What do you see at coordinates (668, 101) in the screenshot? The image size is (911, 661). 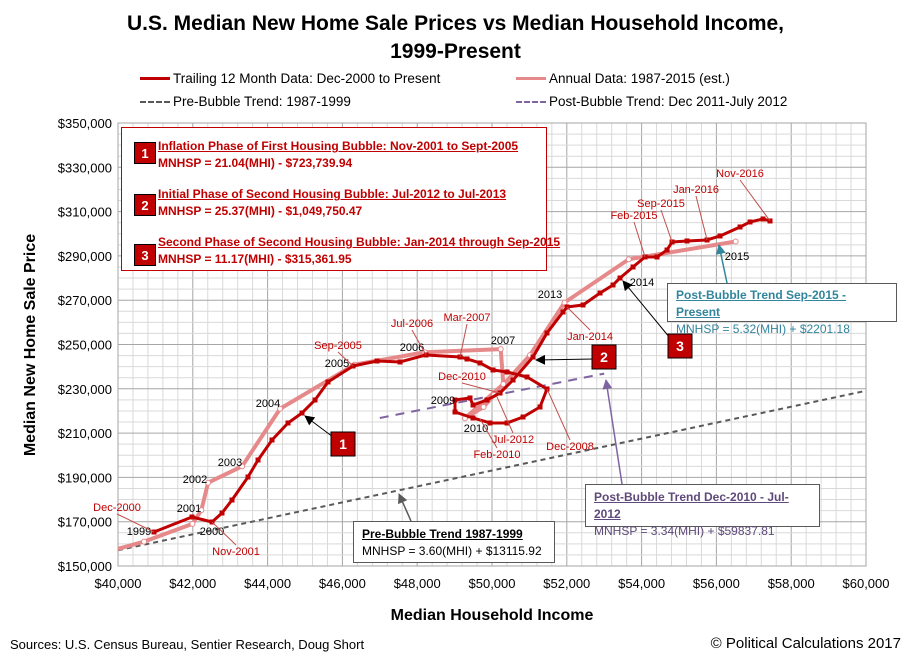 I see `legend-label: Post-Bubble Trend: Dec 2011-July 2012` at bounding box center [668, 101].